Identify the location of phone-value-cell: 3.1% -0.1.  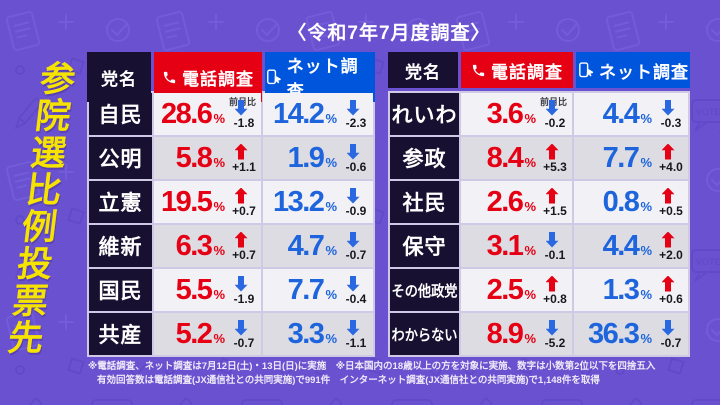
(516, 246).